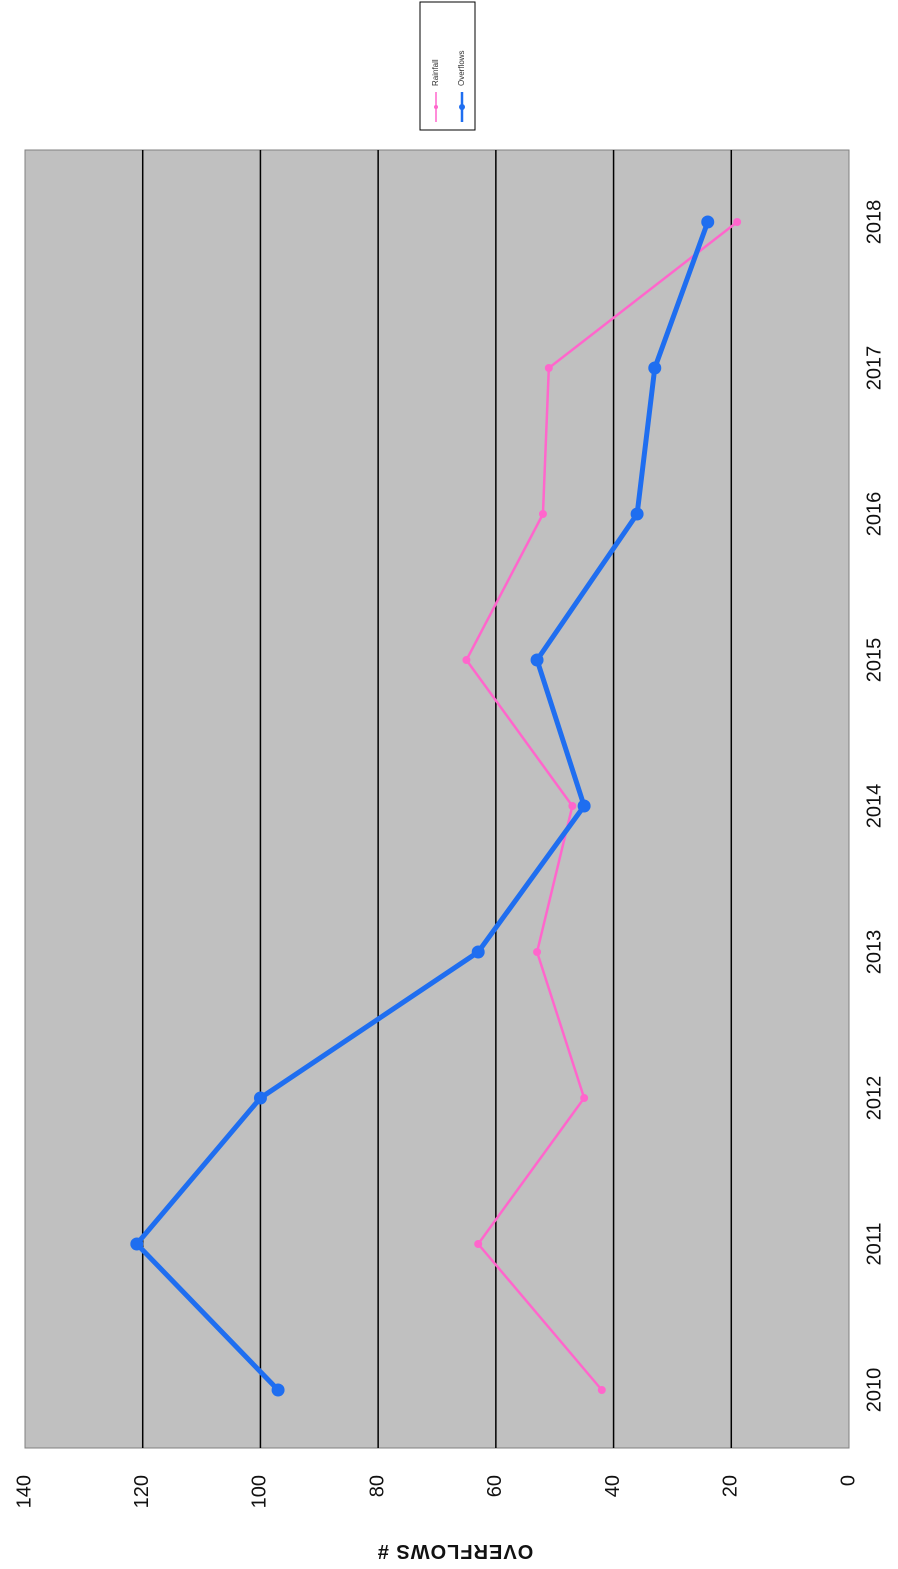 The height and width of the screenshot is (1569, 898). What do you see at coordinates (24, 1491) in the screenshot?
I see `y-tick-label: 140` at bounding box center [24, 1491].